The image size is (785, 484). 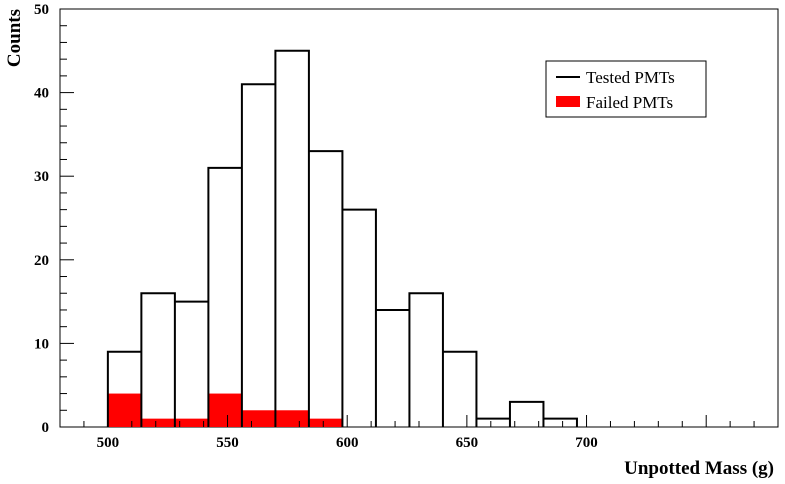 I want to click on y-tick-label: 0, so click(x=46, y=428).